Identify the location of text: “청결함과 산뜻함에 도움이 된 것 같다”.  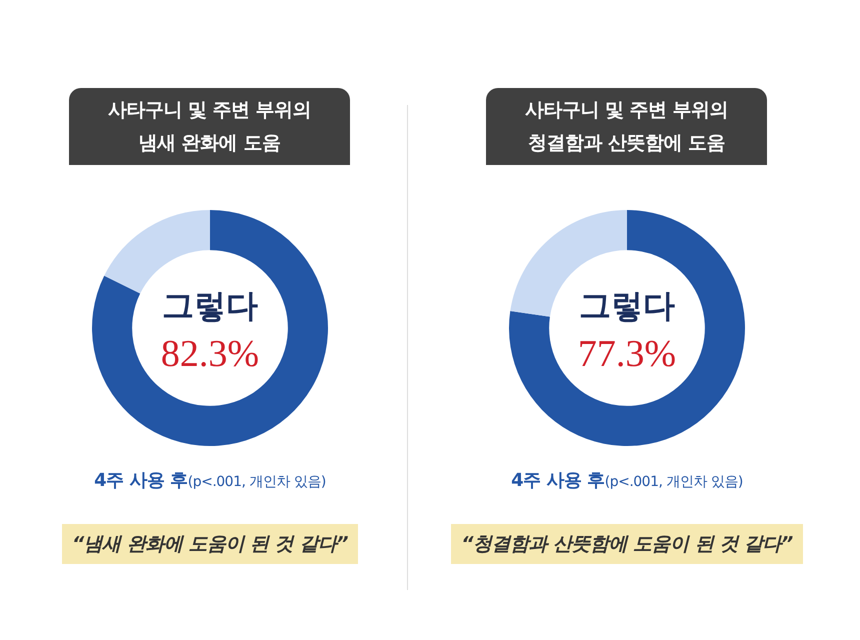
(627, 544).